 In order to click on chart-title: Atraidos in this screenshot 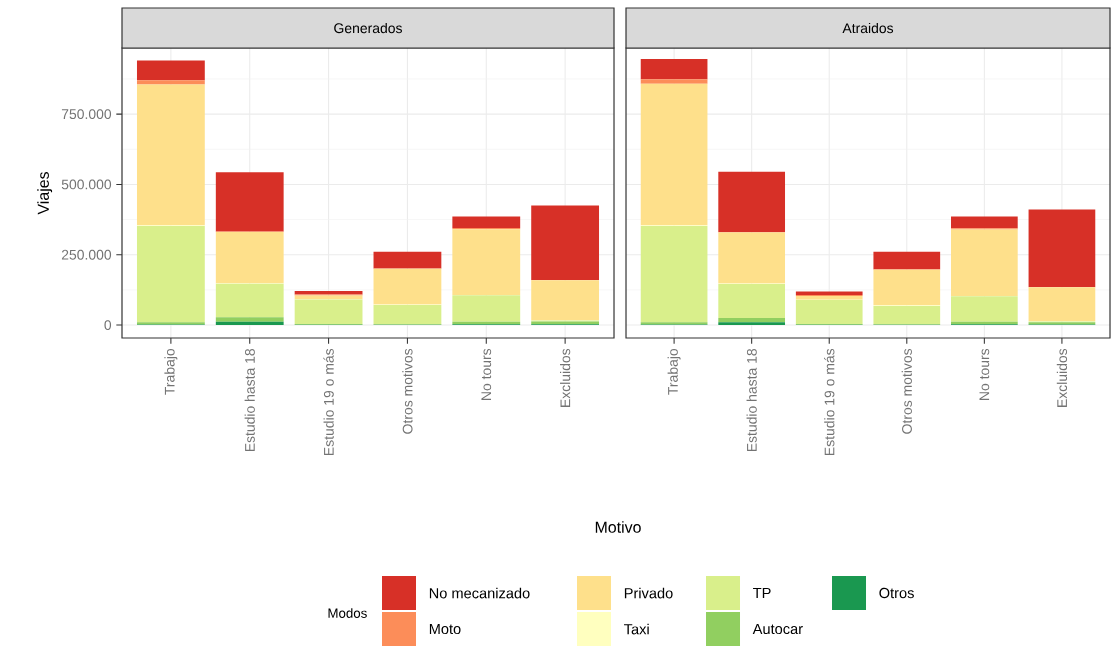, I will do `click(868, 28)`.